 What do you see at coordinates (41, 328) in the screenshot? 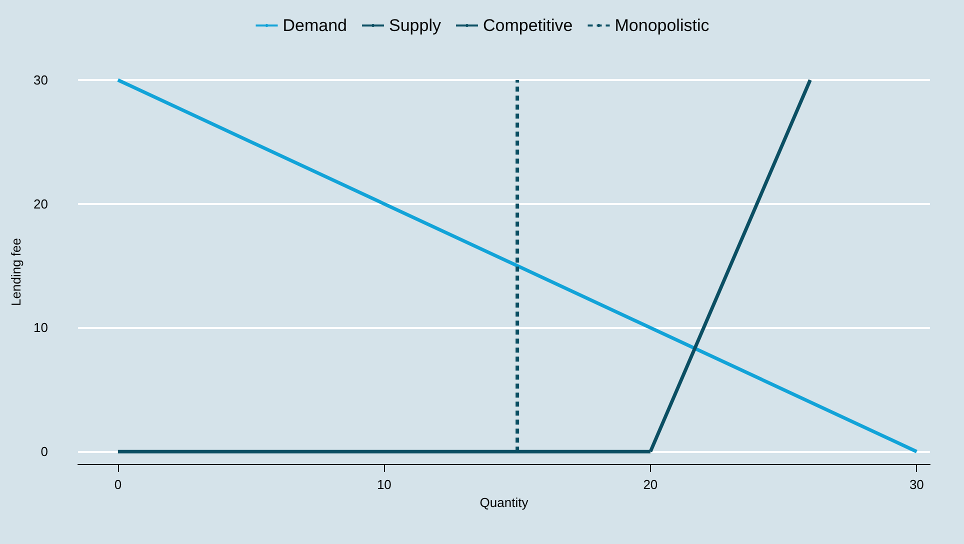
I see `y-tick-label: 10` at bounding box center [41, 328].